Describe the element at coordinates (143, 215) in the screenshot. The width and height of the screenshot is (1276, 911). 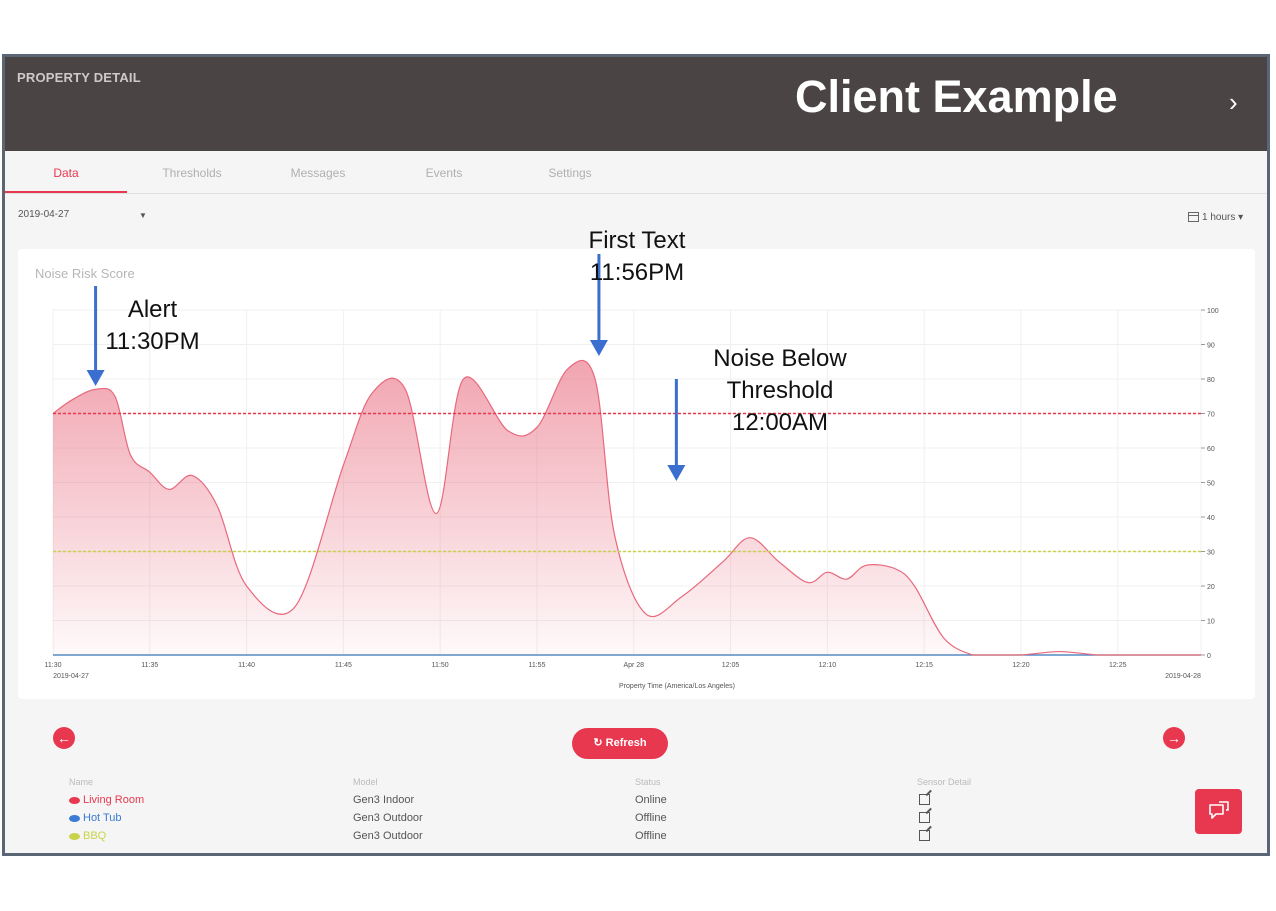
I see `caret-down-icon: ▼` at that location.